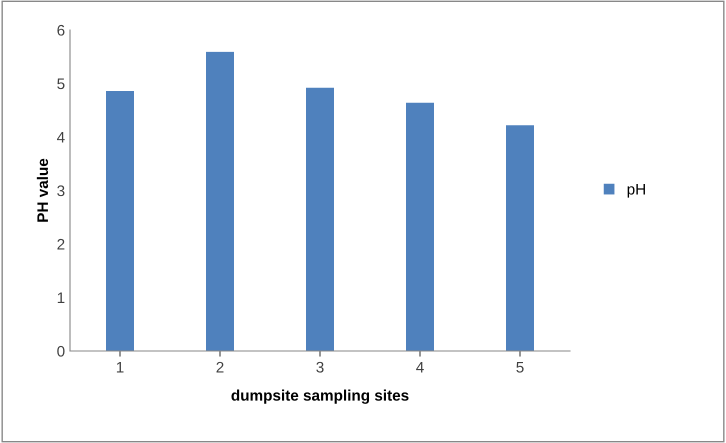 The height and width of the screenshot is (443, 726). Describe the element at coordinates (520, 367) in the screenshot. I see `x-tick-label: 5` at that location.